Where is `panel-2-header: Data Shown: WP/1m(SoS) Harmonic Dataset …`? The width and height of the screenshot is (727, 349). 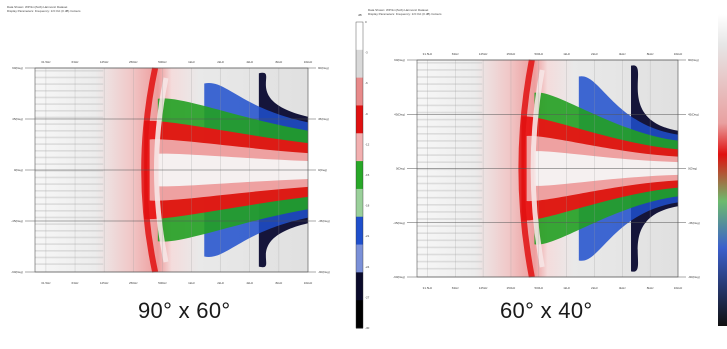
panel-2-header: Data Shown: WP/1m(SoS) Harmonic Dataset … is located at coordinates (405, 12).